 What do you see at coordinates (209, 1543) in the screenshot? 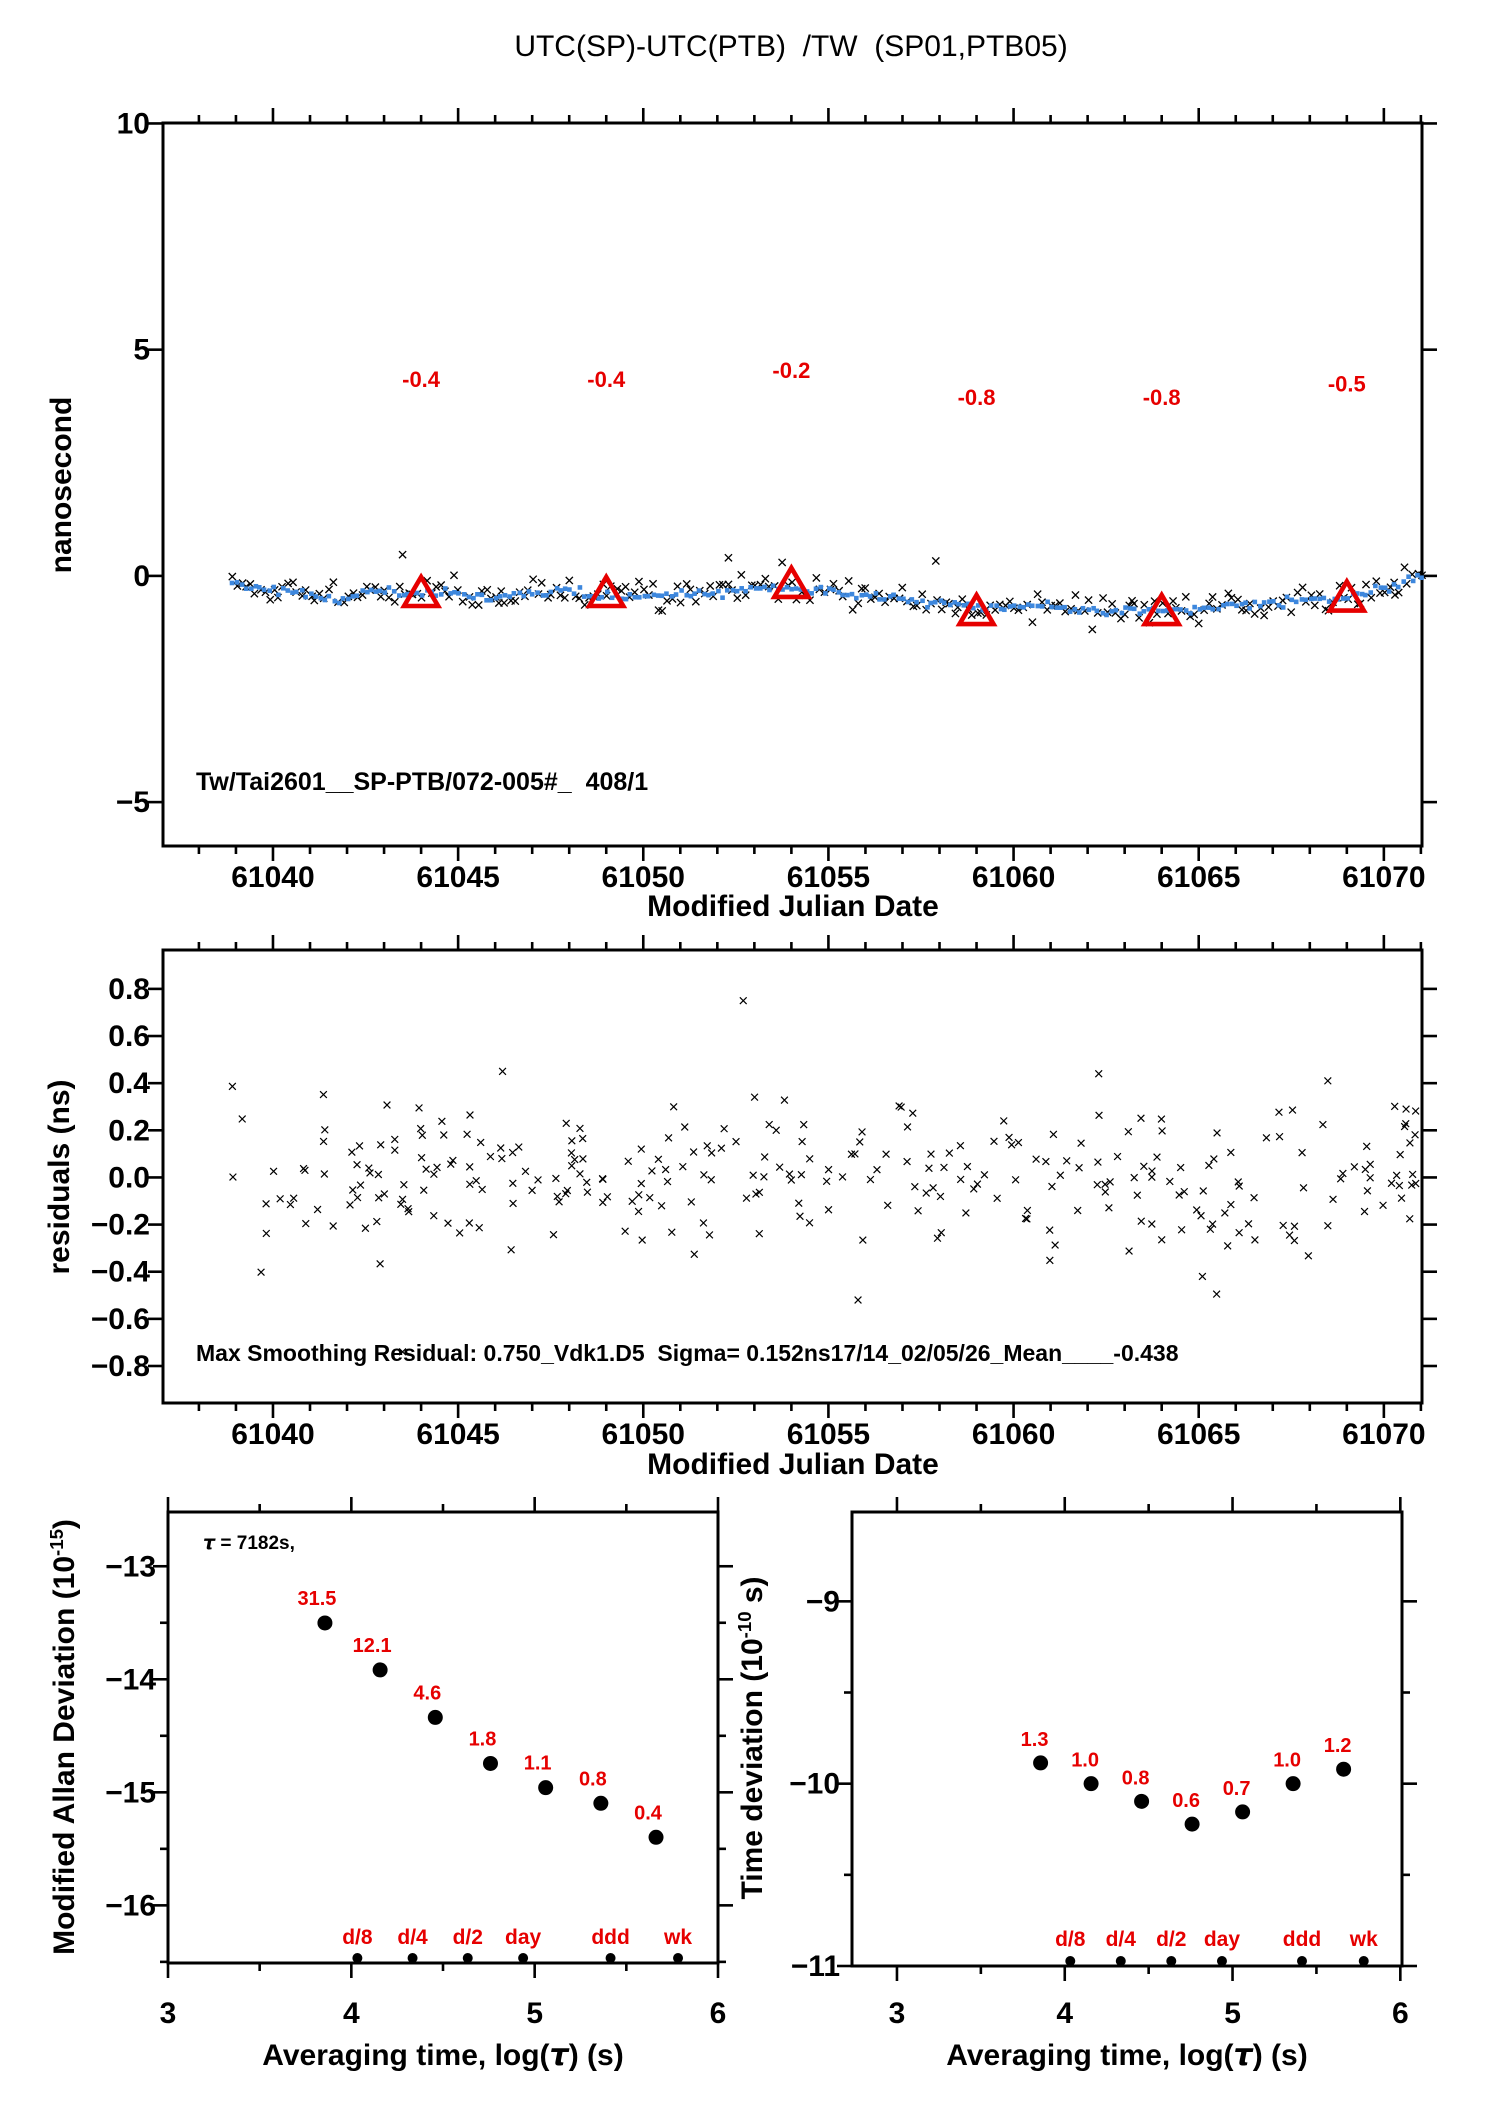
I see `tau-note-symbol: τ` at bounding box center [209, 1543].